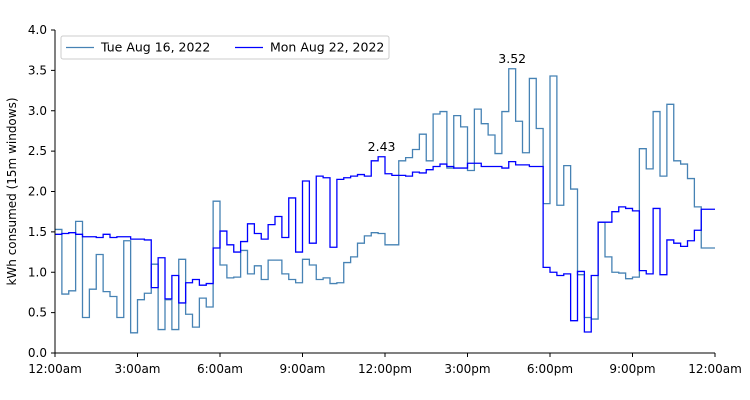 This screenshot has height=400, width=750. Describe the element at coordinates (37, 30) in the screenshot. I see `y-tick-label: 4.0` at that location.